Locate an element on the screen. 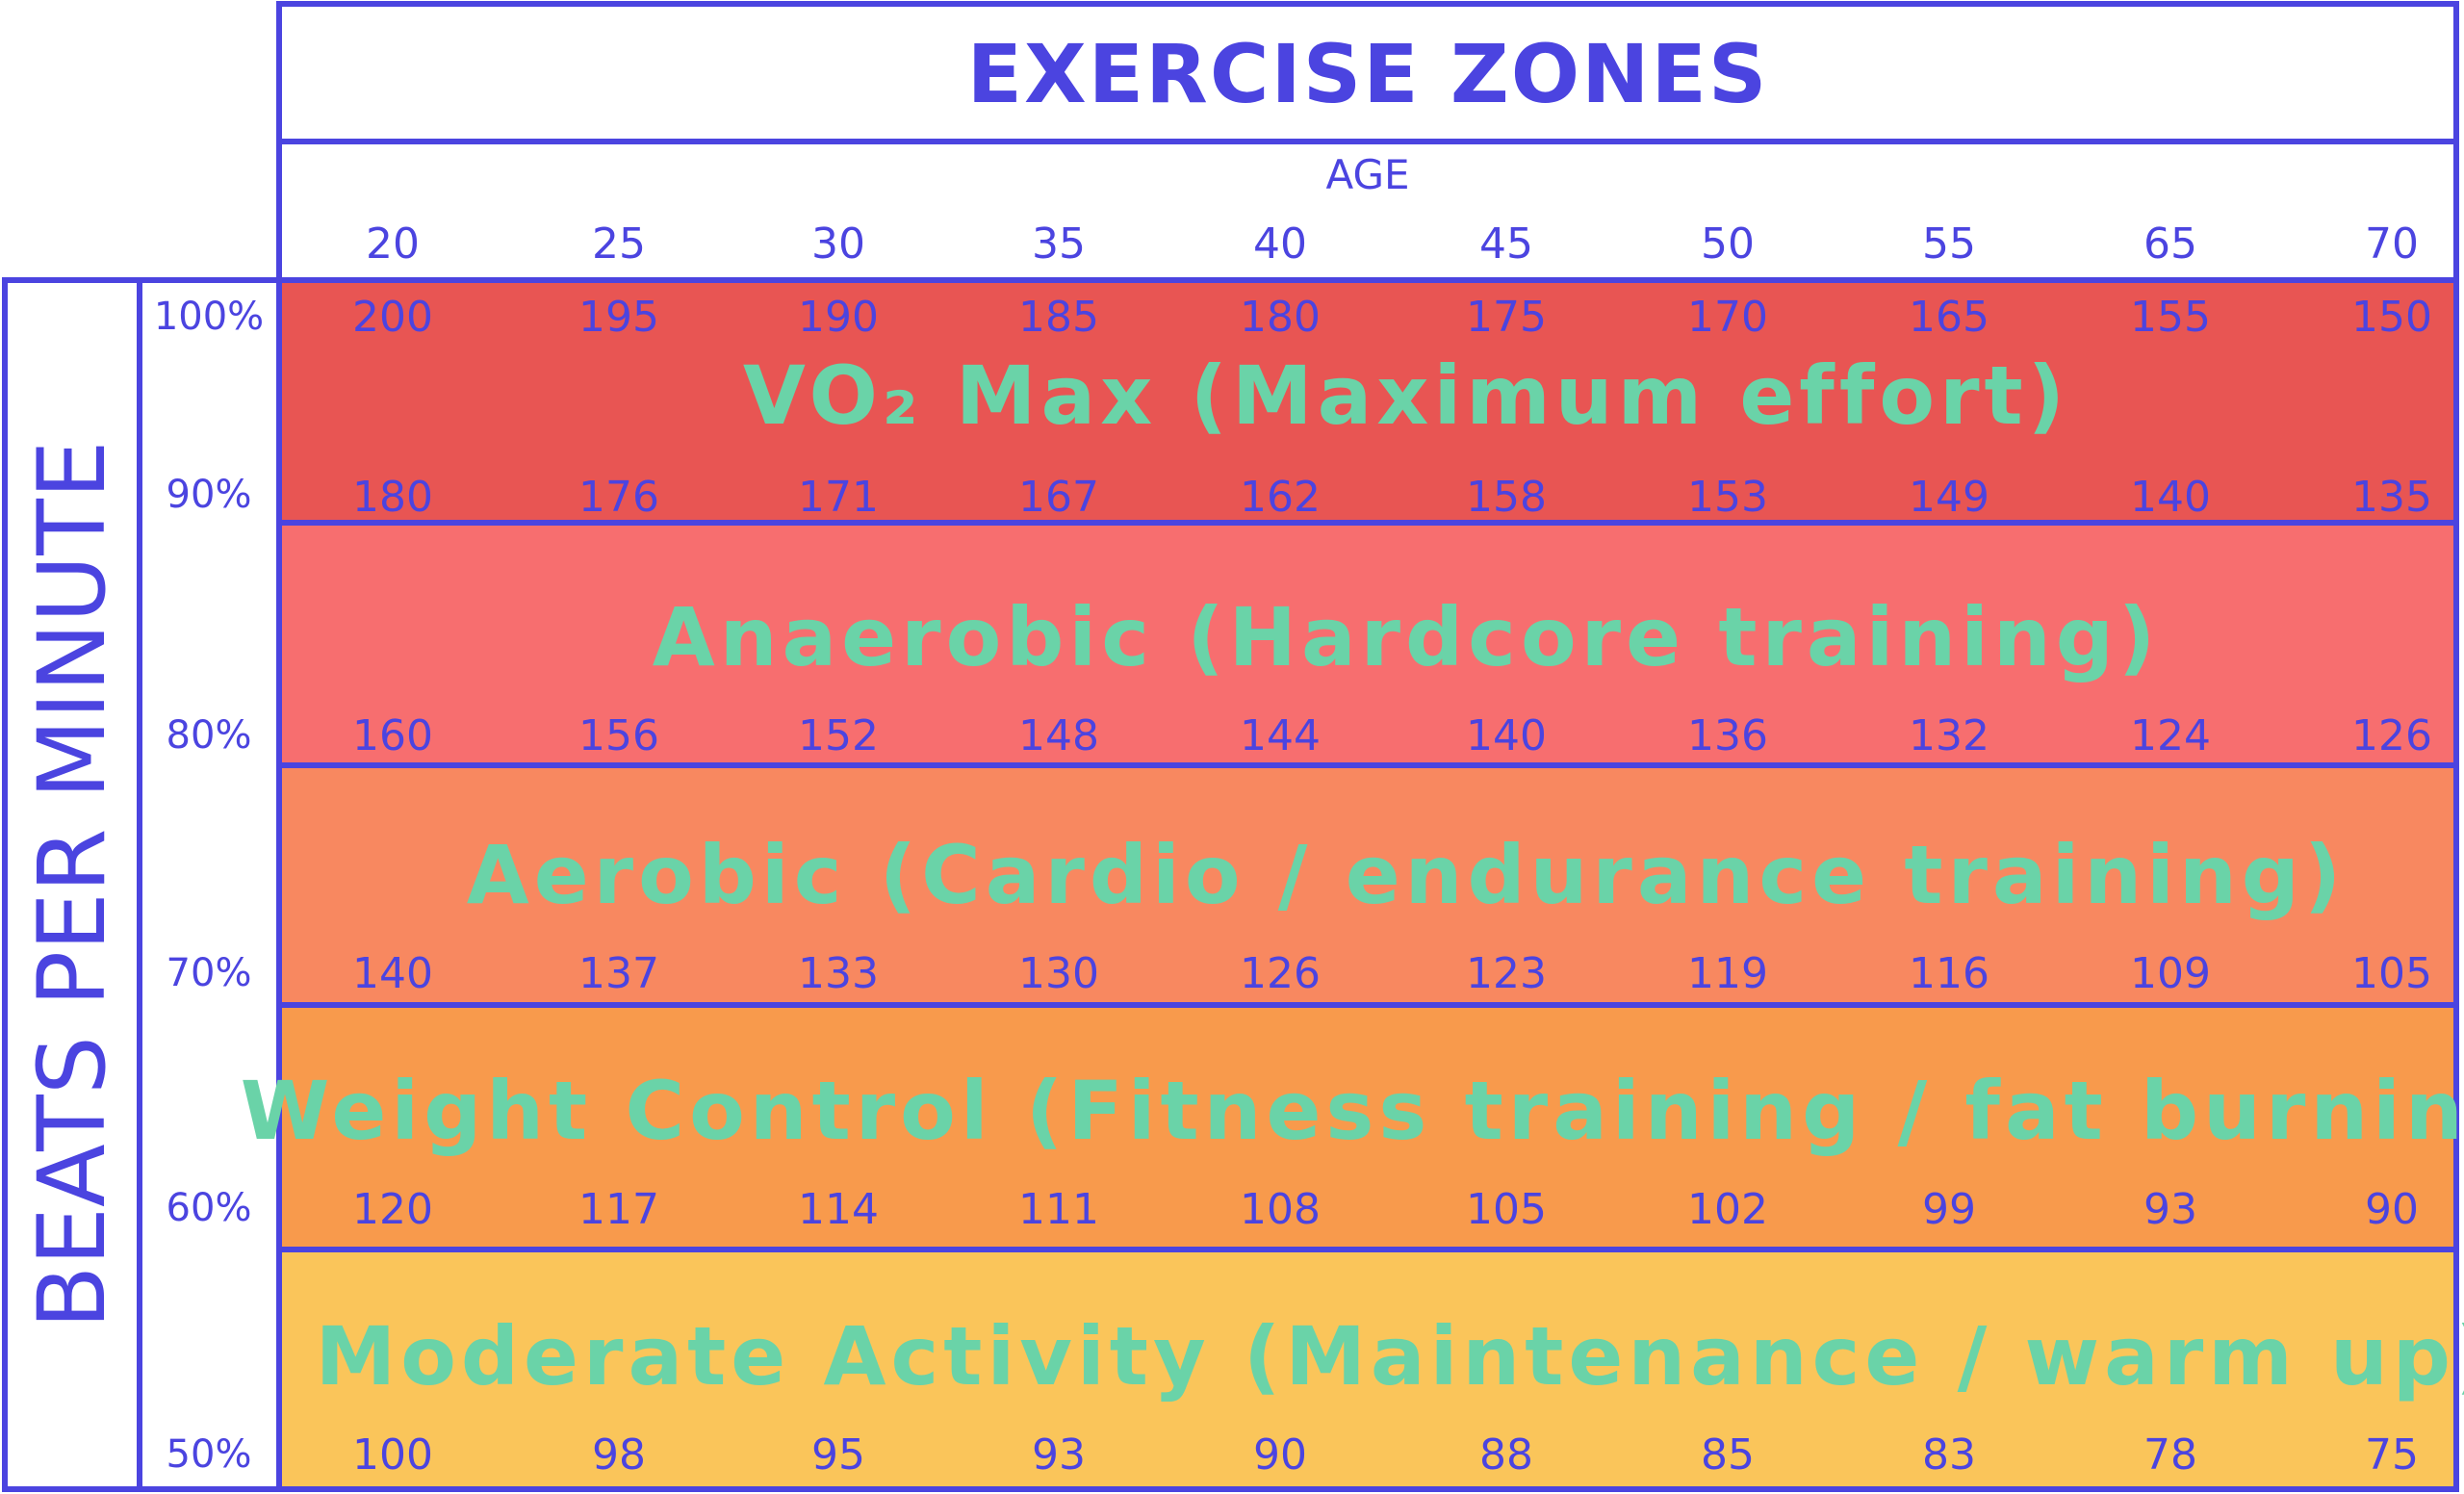  percent-tick-label: 70% is located at coordinates (209, 973).